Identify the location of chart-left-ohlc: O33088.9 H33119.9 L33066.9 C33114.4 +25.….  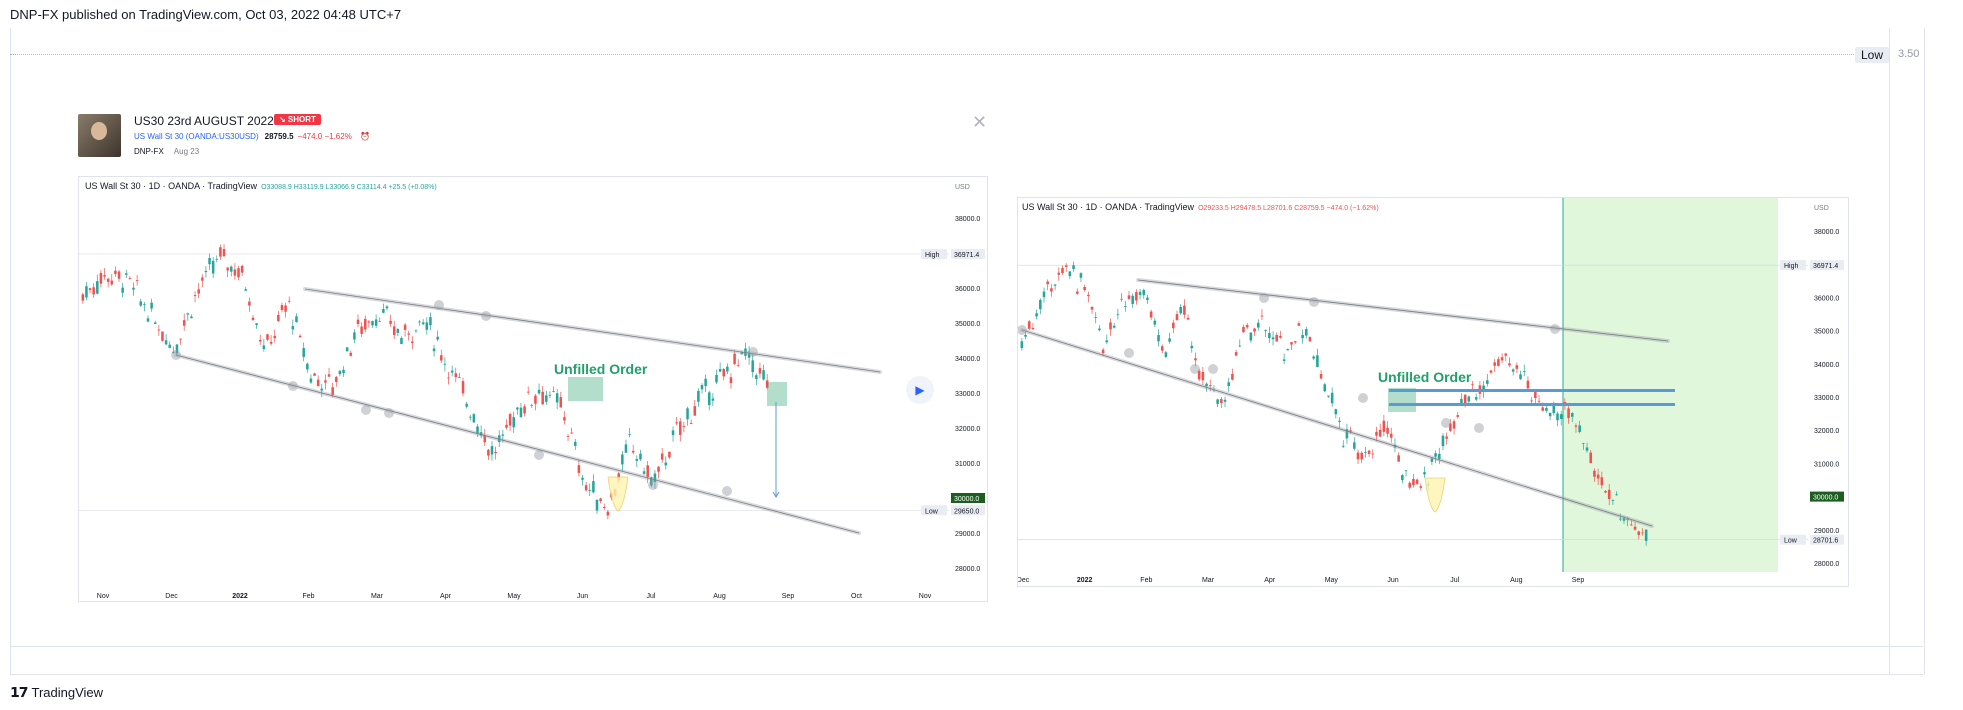
(349, 187).